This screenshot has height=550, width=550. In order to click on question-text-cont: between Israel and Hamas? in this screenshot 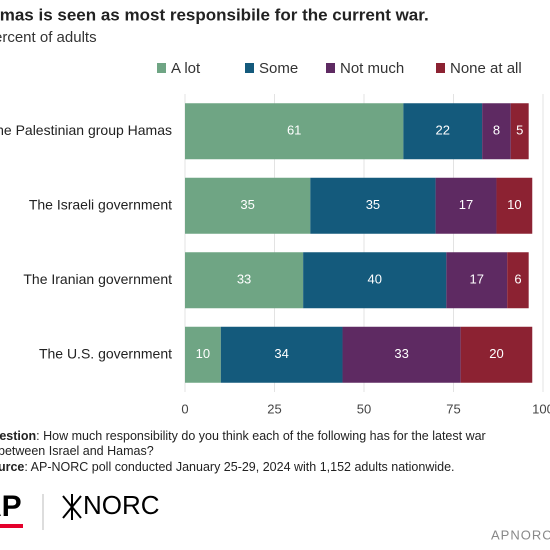, I will do `click(77, 451)`.